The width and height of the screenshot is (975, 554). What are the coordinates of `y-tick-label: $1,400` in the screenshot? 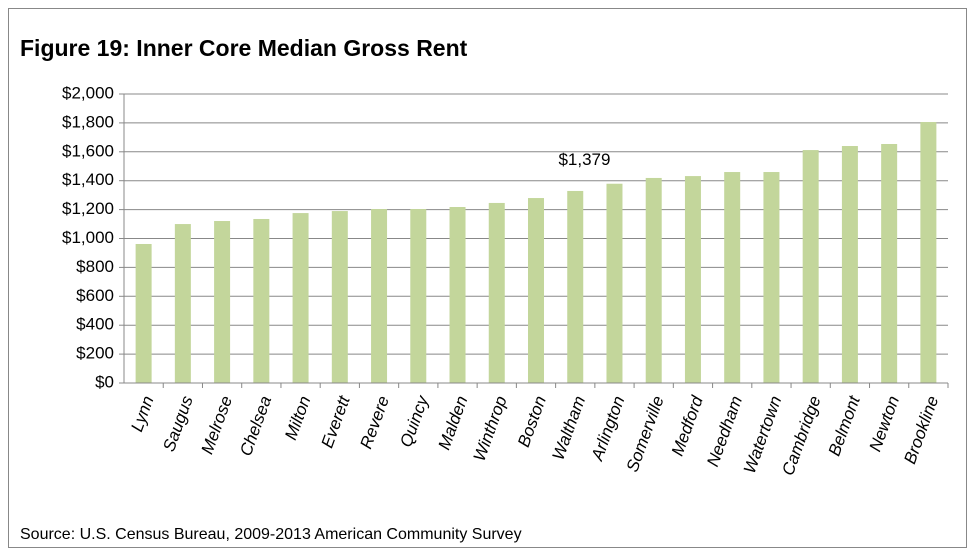 It's located at (88, 179).